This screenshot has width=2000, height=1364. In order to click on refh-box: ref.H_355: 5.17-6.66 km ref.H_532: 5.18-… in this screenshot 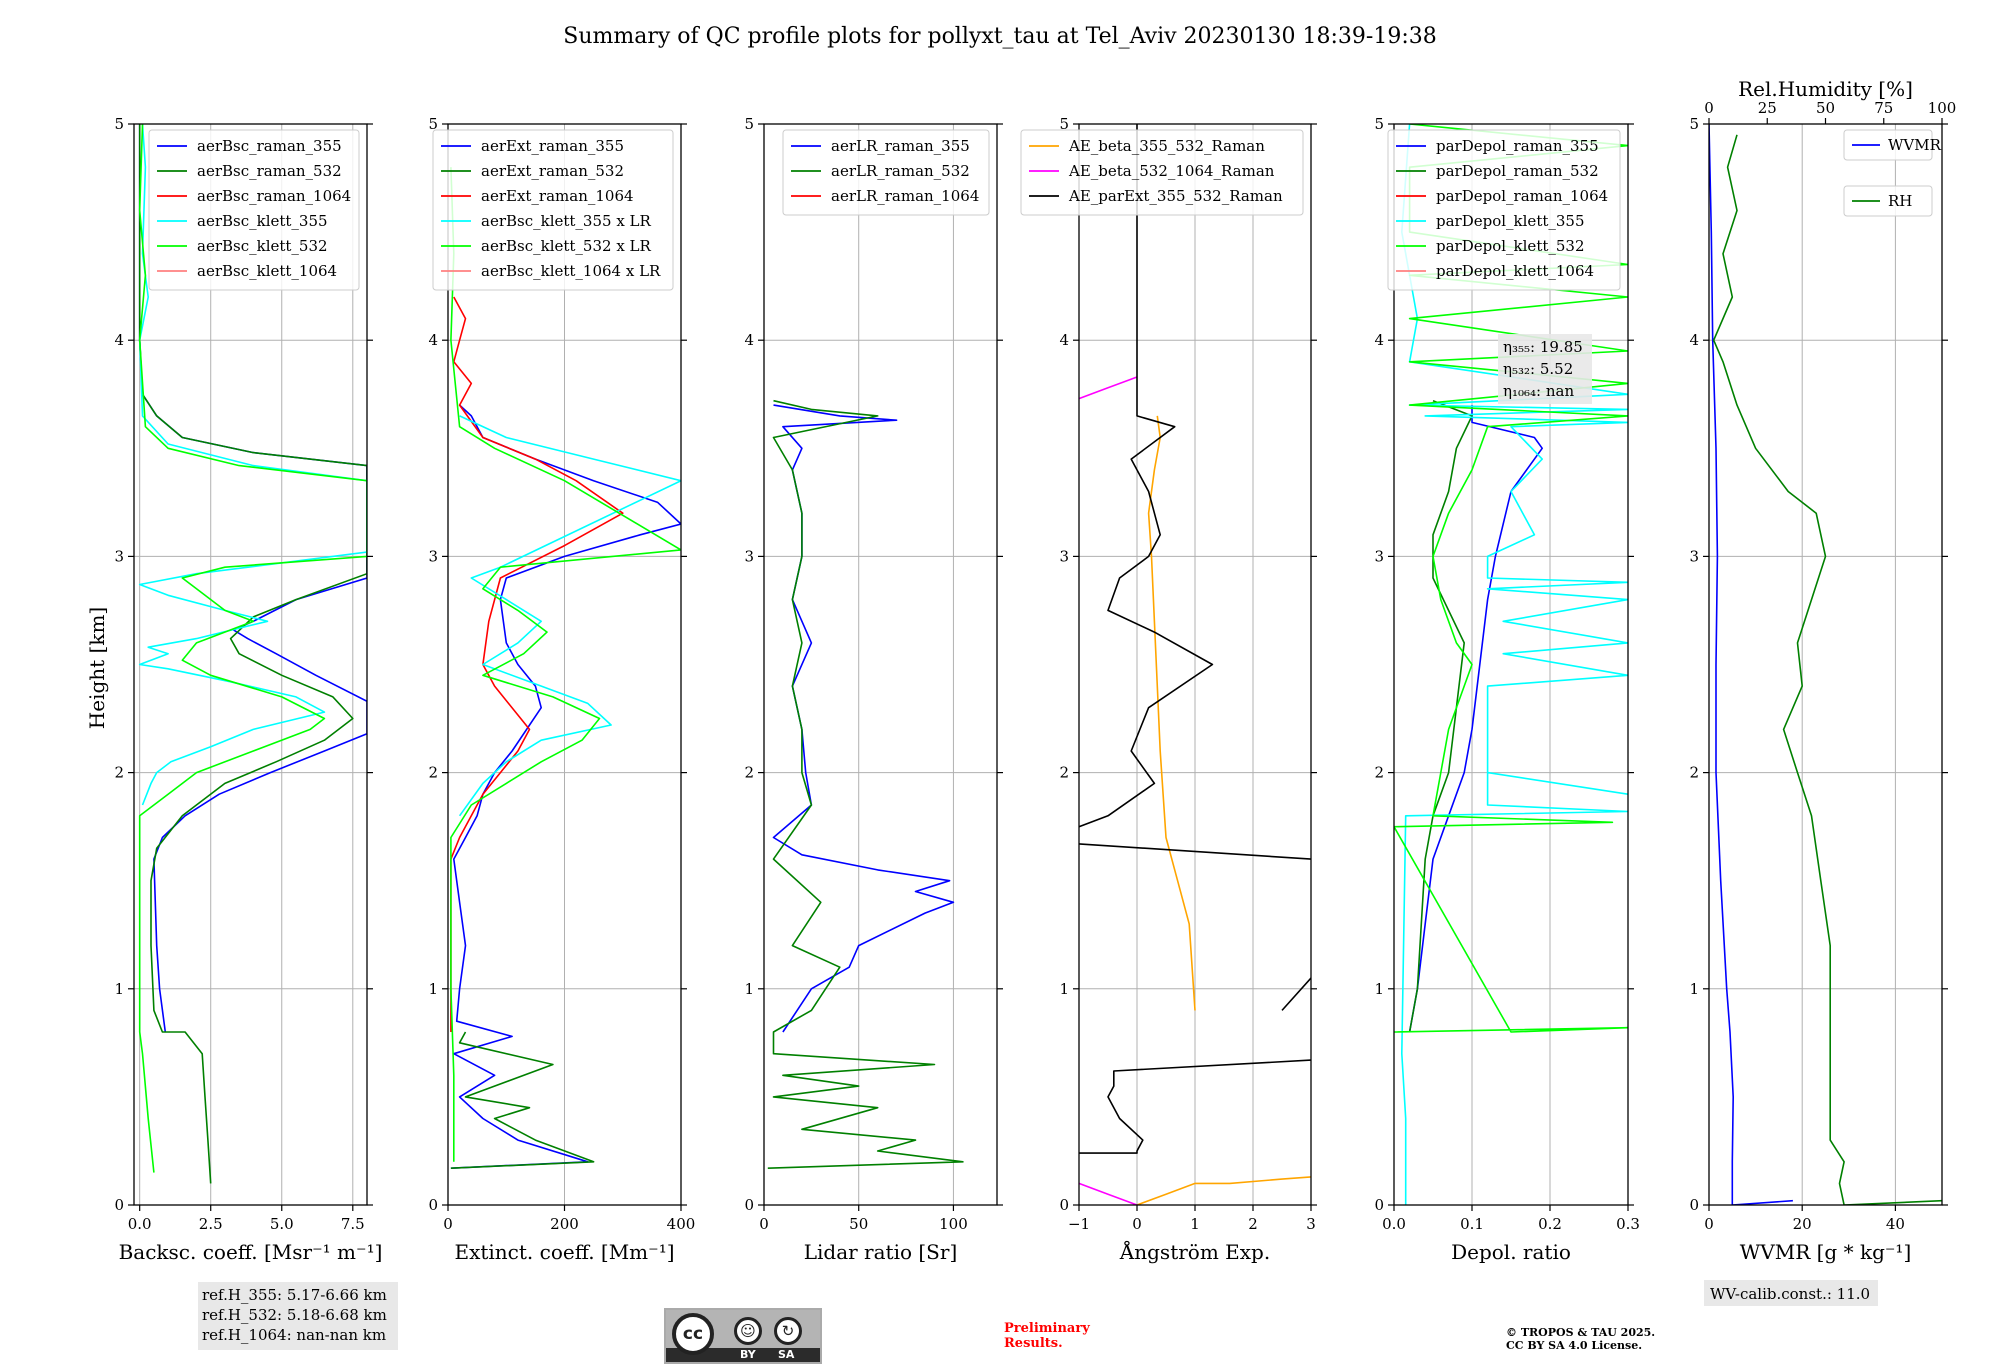, I will do `click(298, 1316)`.